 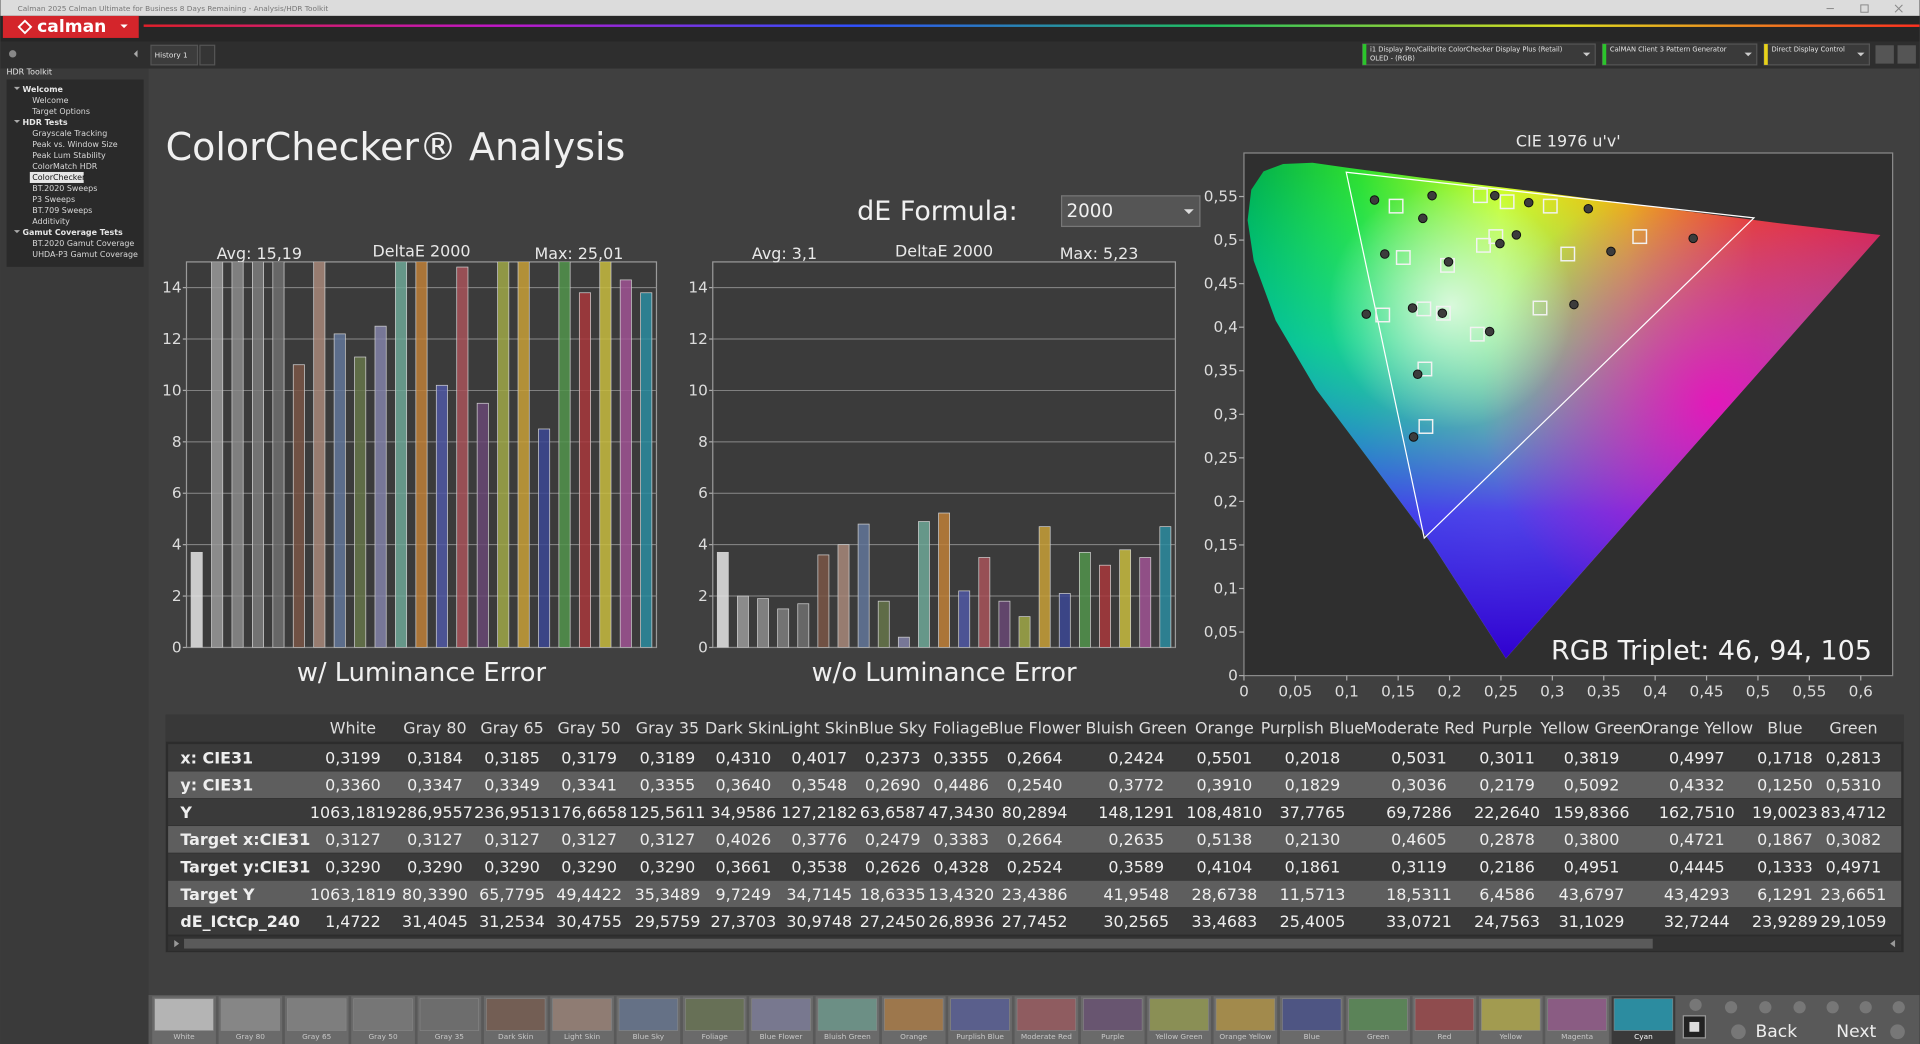 What do you see at coordinates (1604, 692) in the screenshot?
I see `x-tick-label: 0,35` at bounding box center [1604, 692].